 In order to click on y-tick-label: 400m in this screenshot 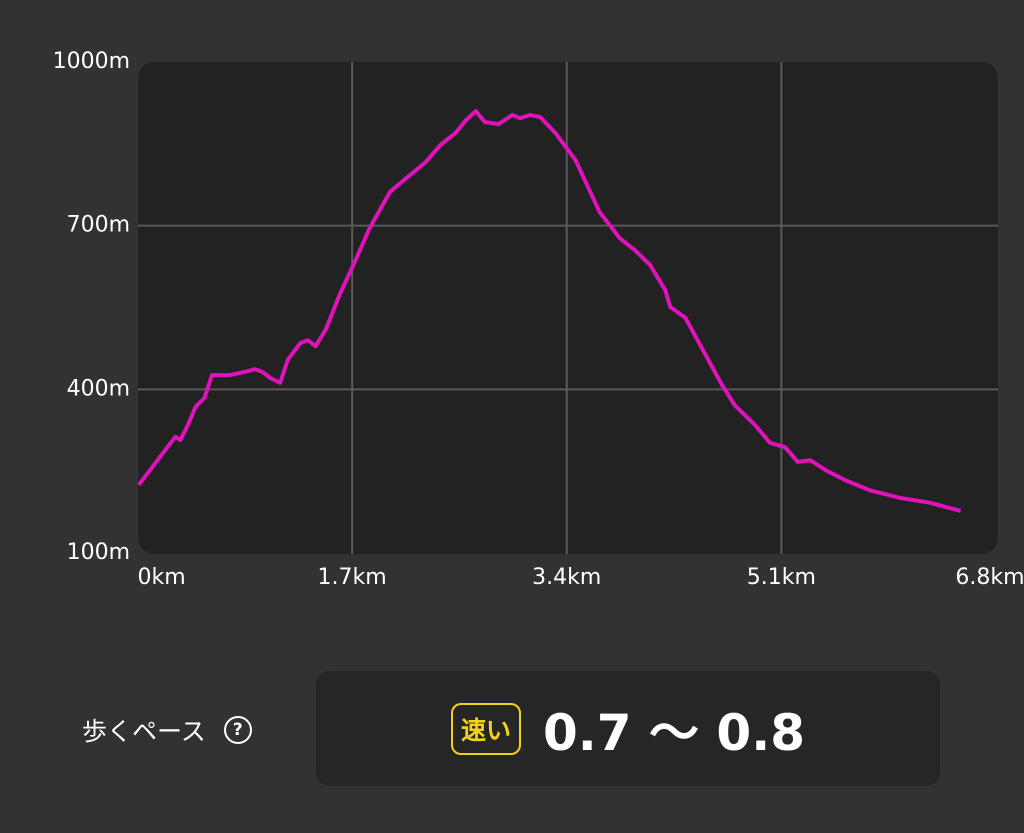, I will do `click(98, 388)`.